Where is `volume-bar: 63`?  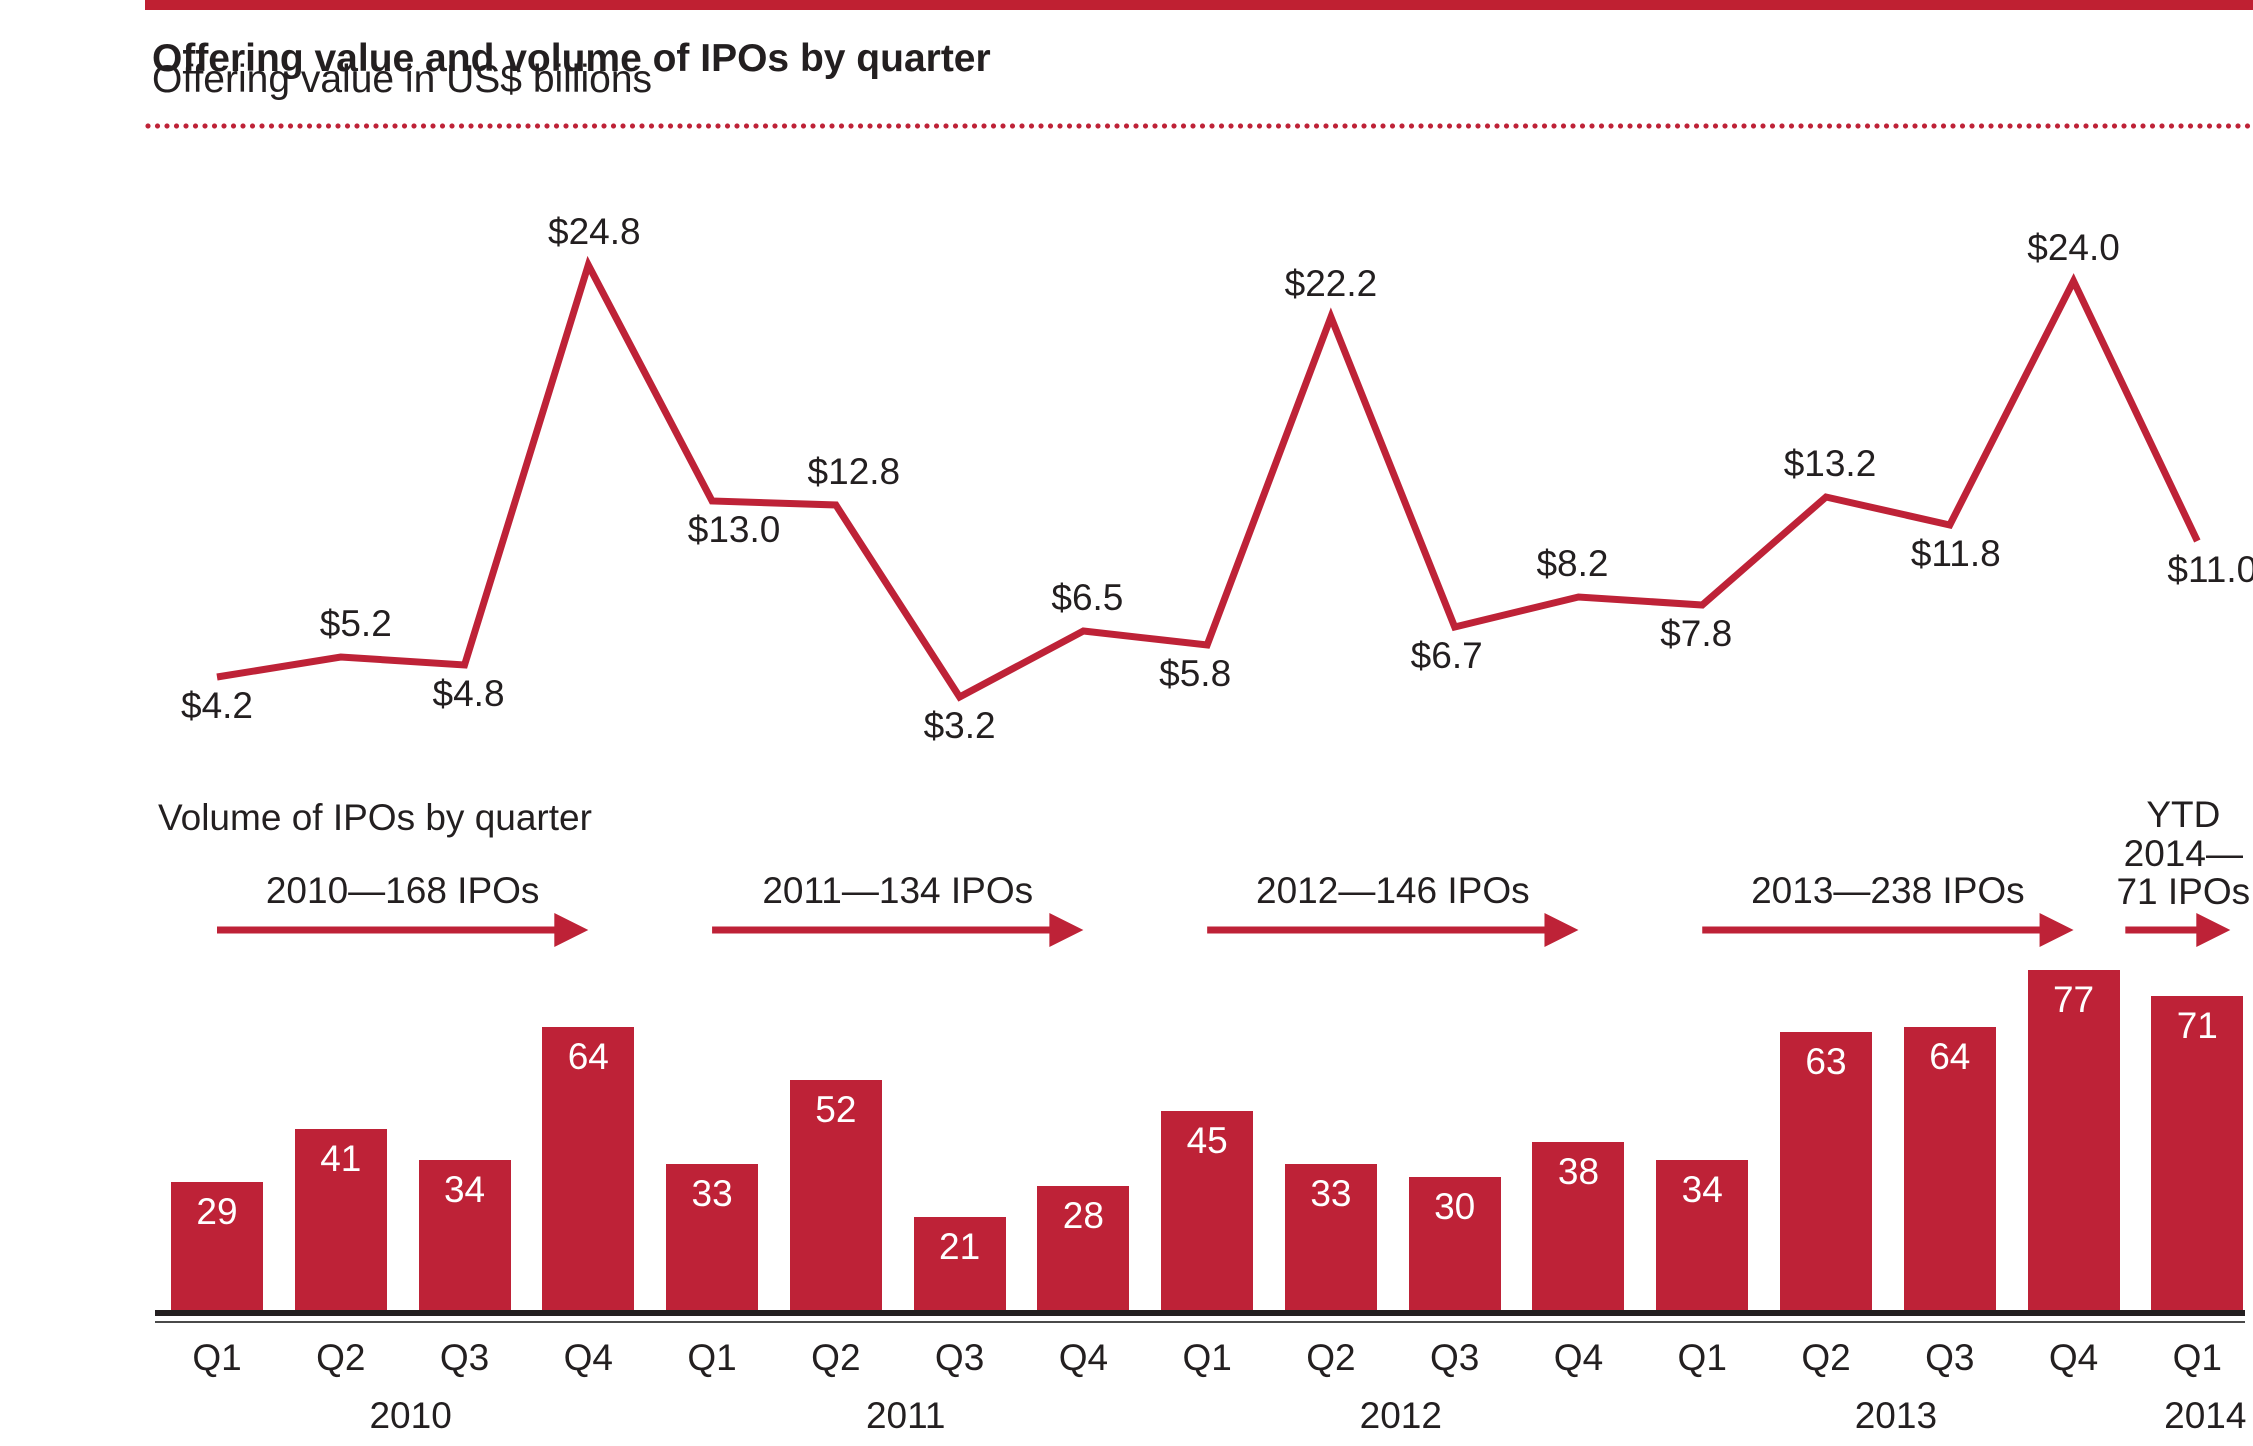 volume-bar: 63 is located at coordinates (1826, 1171).